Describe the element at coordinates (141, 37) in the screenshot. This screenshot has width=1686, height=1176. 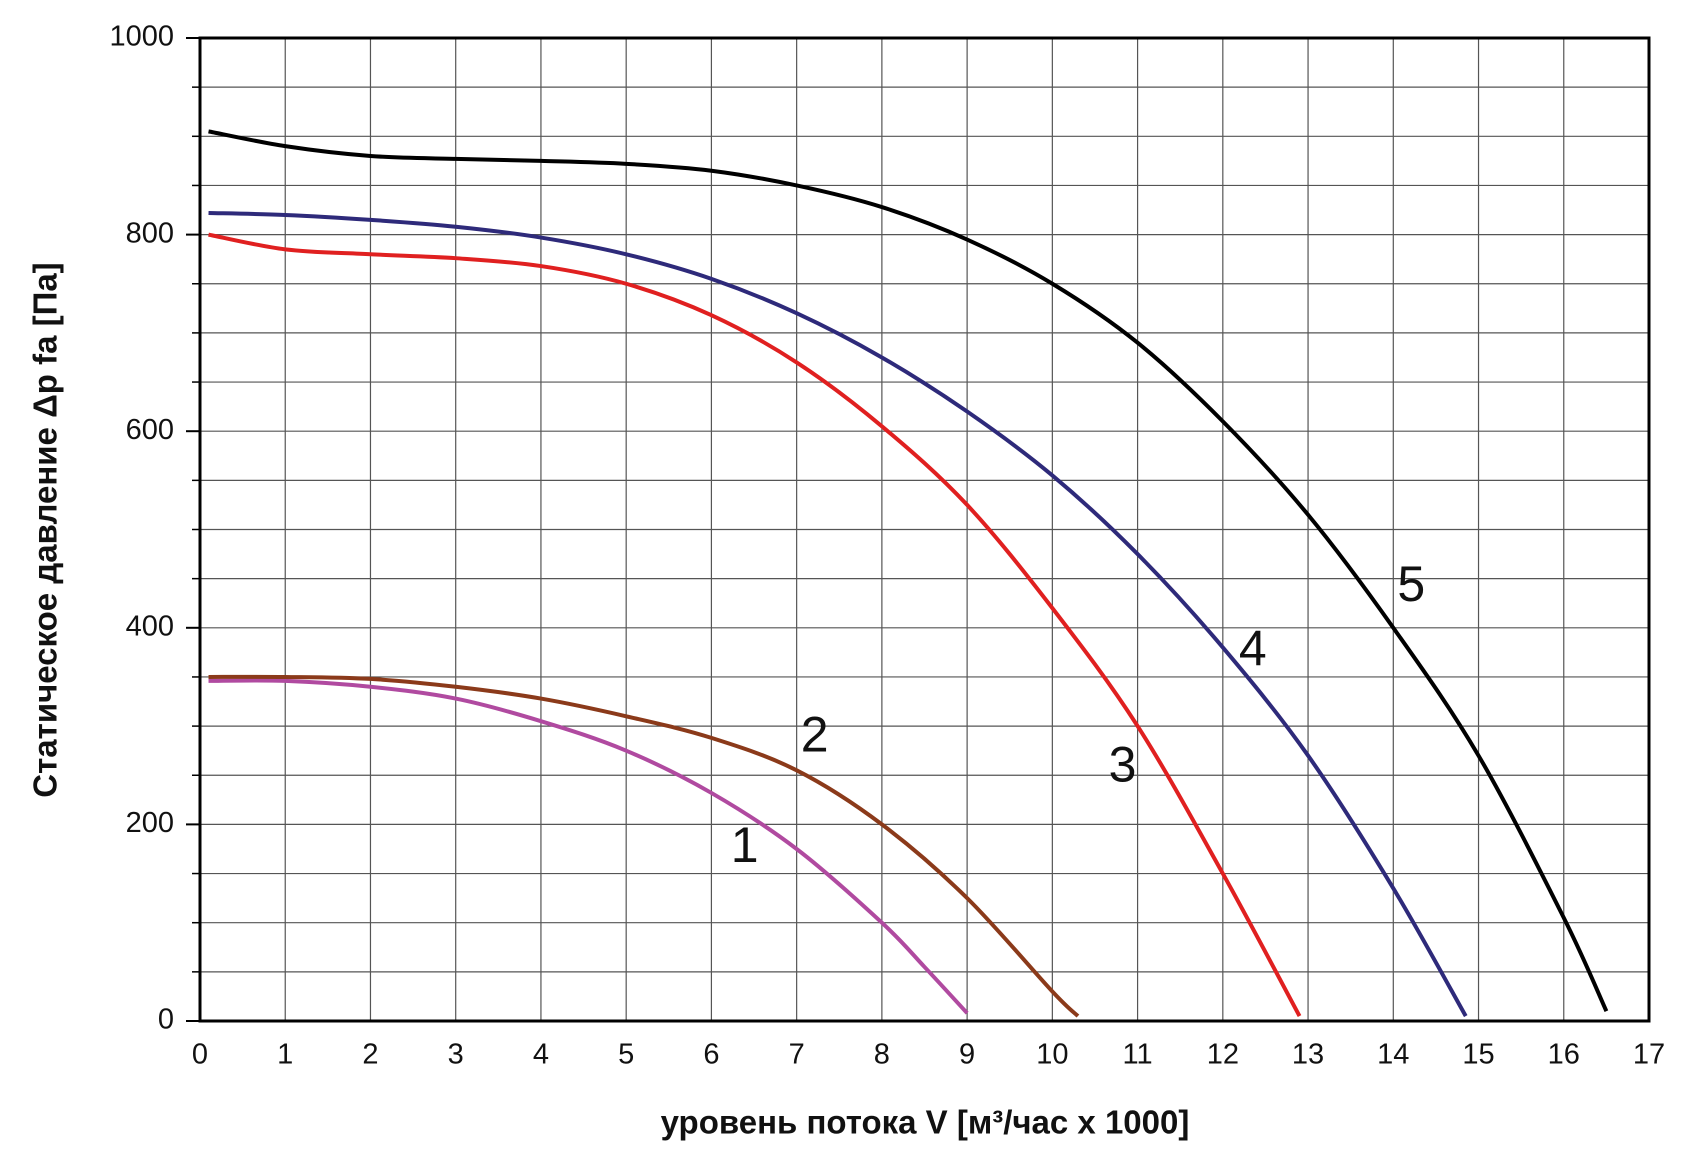
I see `y-tick-label: 1000` at that location.